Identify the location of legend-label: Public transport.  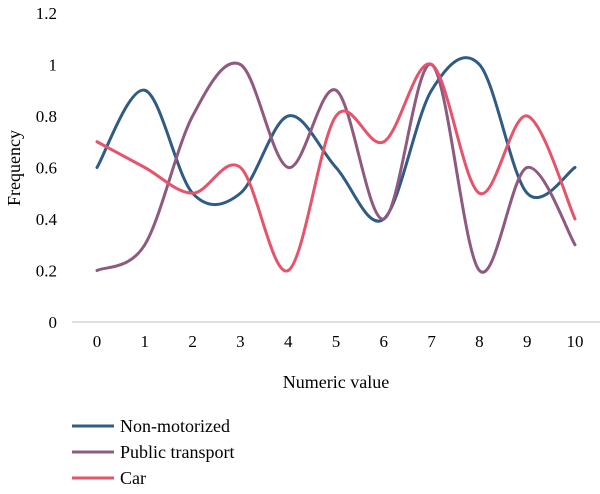
(177, 452).